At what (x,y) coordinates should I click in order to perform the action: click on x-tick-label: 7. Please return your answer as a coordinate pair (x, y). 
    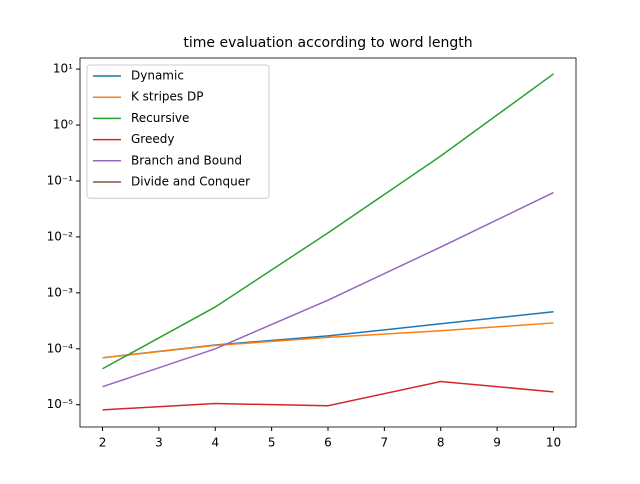
    Looking at the image, I should click on (385, 443).